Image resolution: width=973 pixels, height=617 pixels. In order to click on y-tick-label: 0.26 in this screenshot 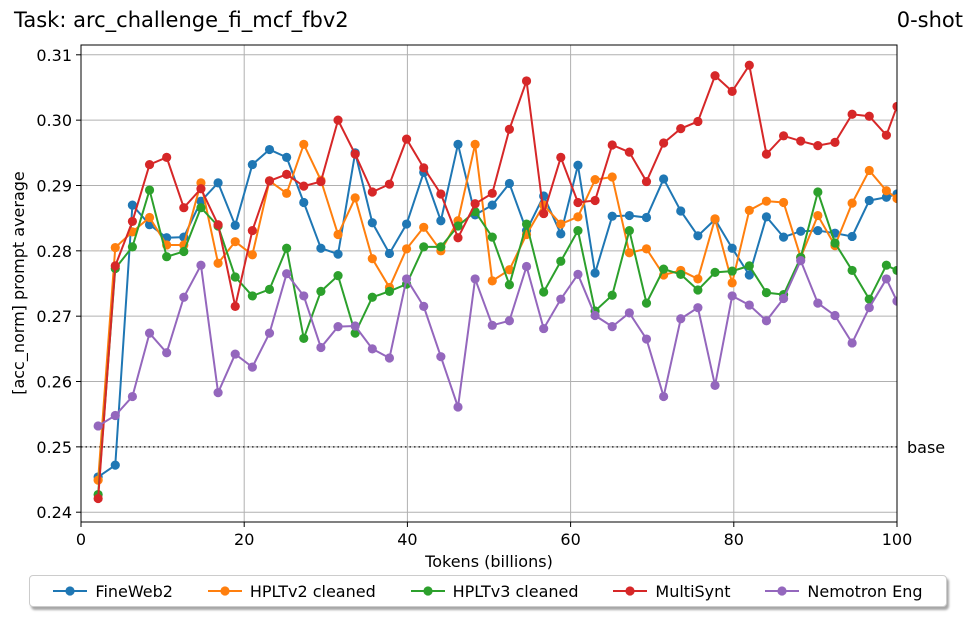, I will do `click(54, 382)`.